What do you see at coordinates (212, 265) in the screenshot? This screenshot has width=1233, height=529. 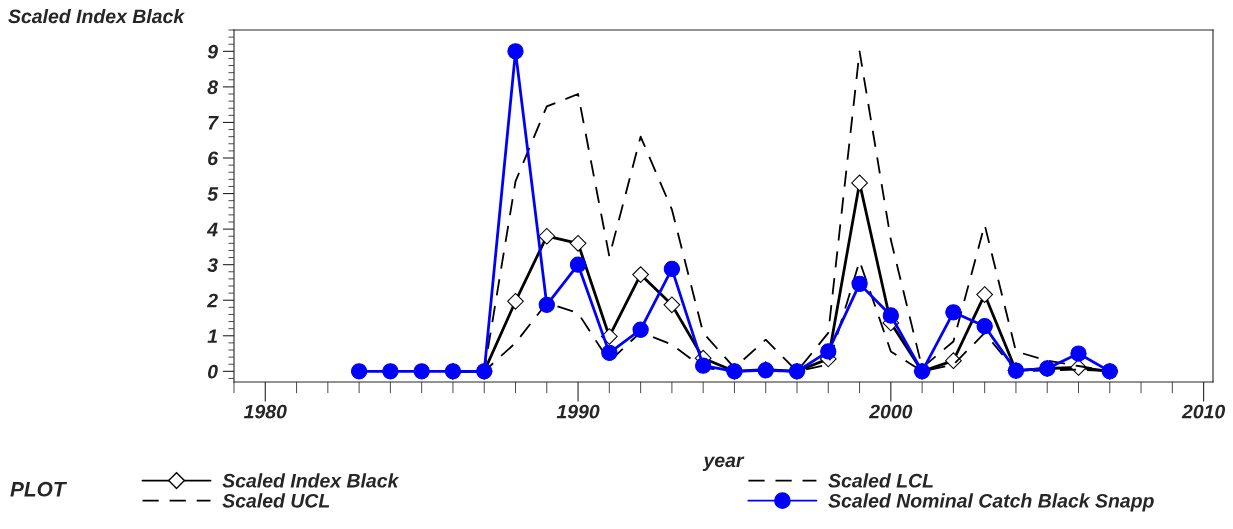 I see `y-tick-label: 3` at bounding box center [212, 265].